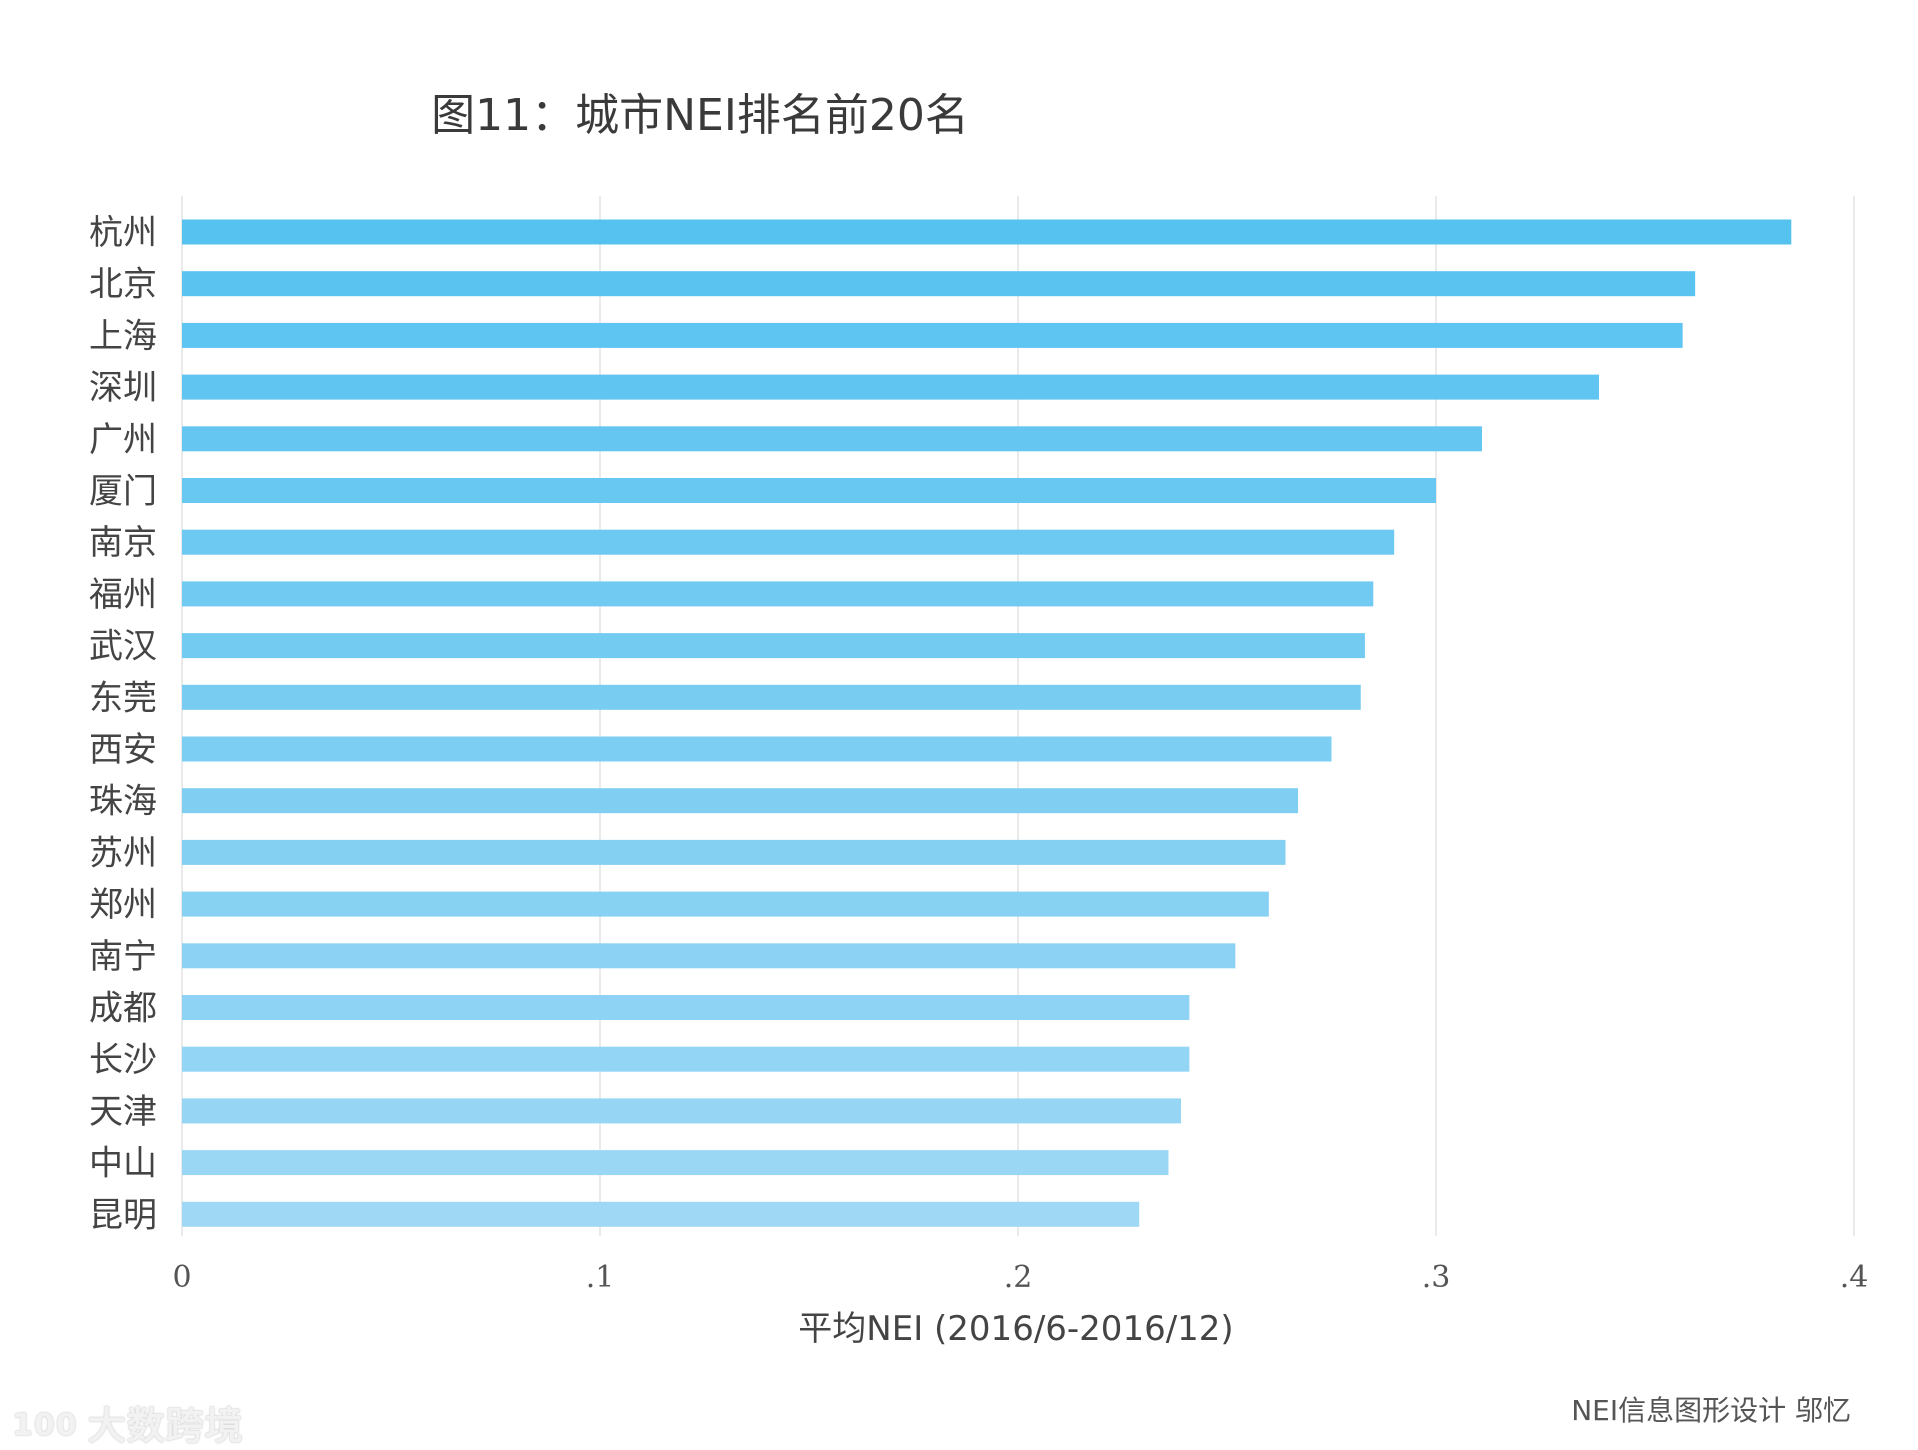  Describe the element at coordinates (123, 853) in the screenshot. I see `category-label-12: 苏州` at that location.